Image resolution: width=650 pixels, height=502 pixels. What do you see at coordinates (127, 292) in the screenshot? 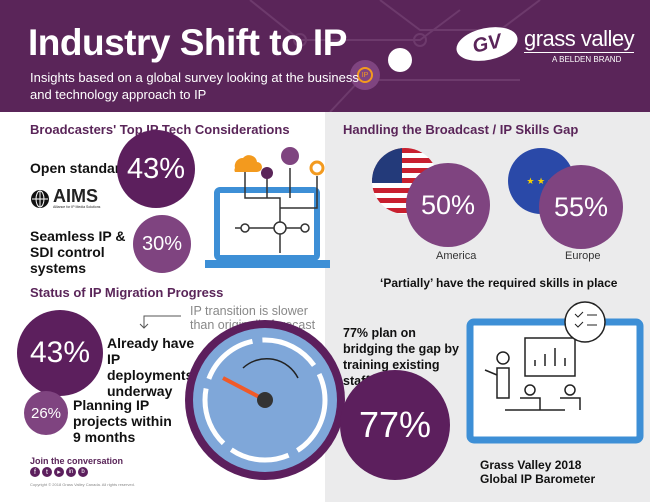
I see `migration-heading: Status of IP Migration Progress` at bounding box center [127, 292].